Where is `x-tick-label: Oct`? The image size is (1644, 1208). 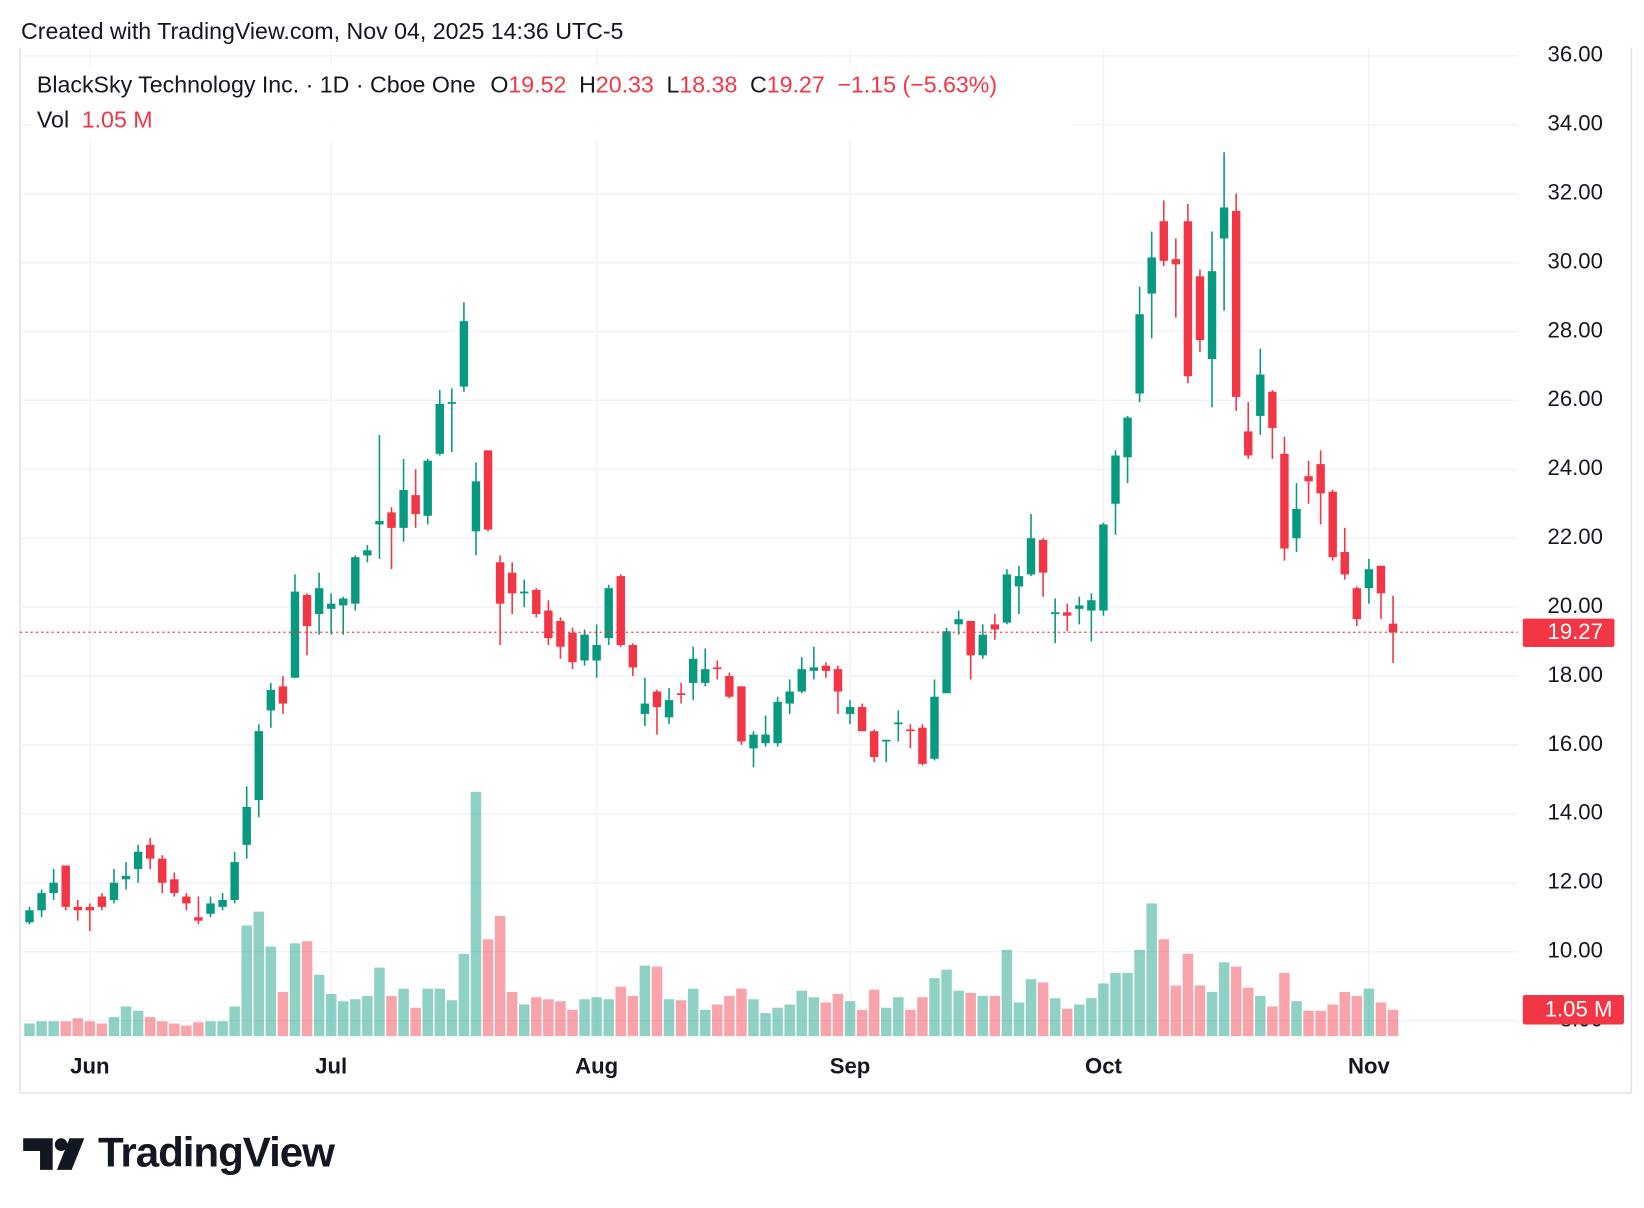 x-tick-label: Oct is located at coordinates (1104, 1066).